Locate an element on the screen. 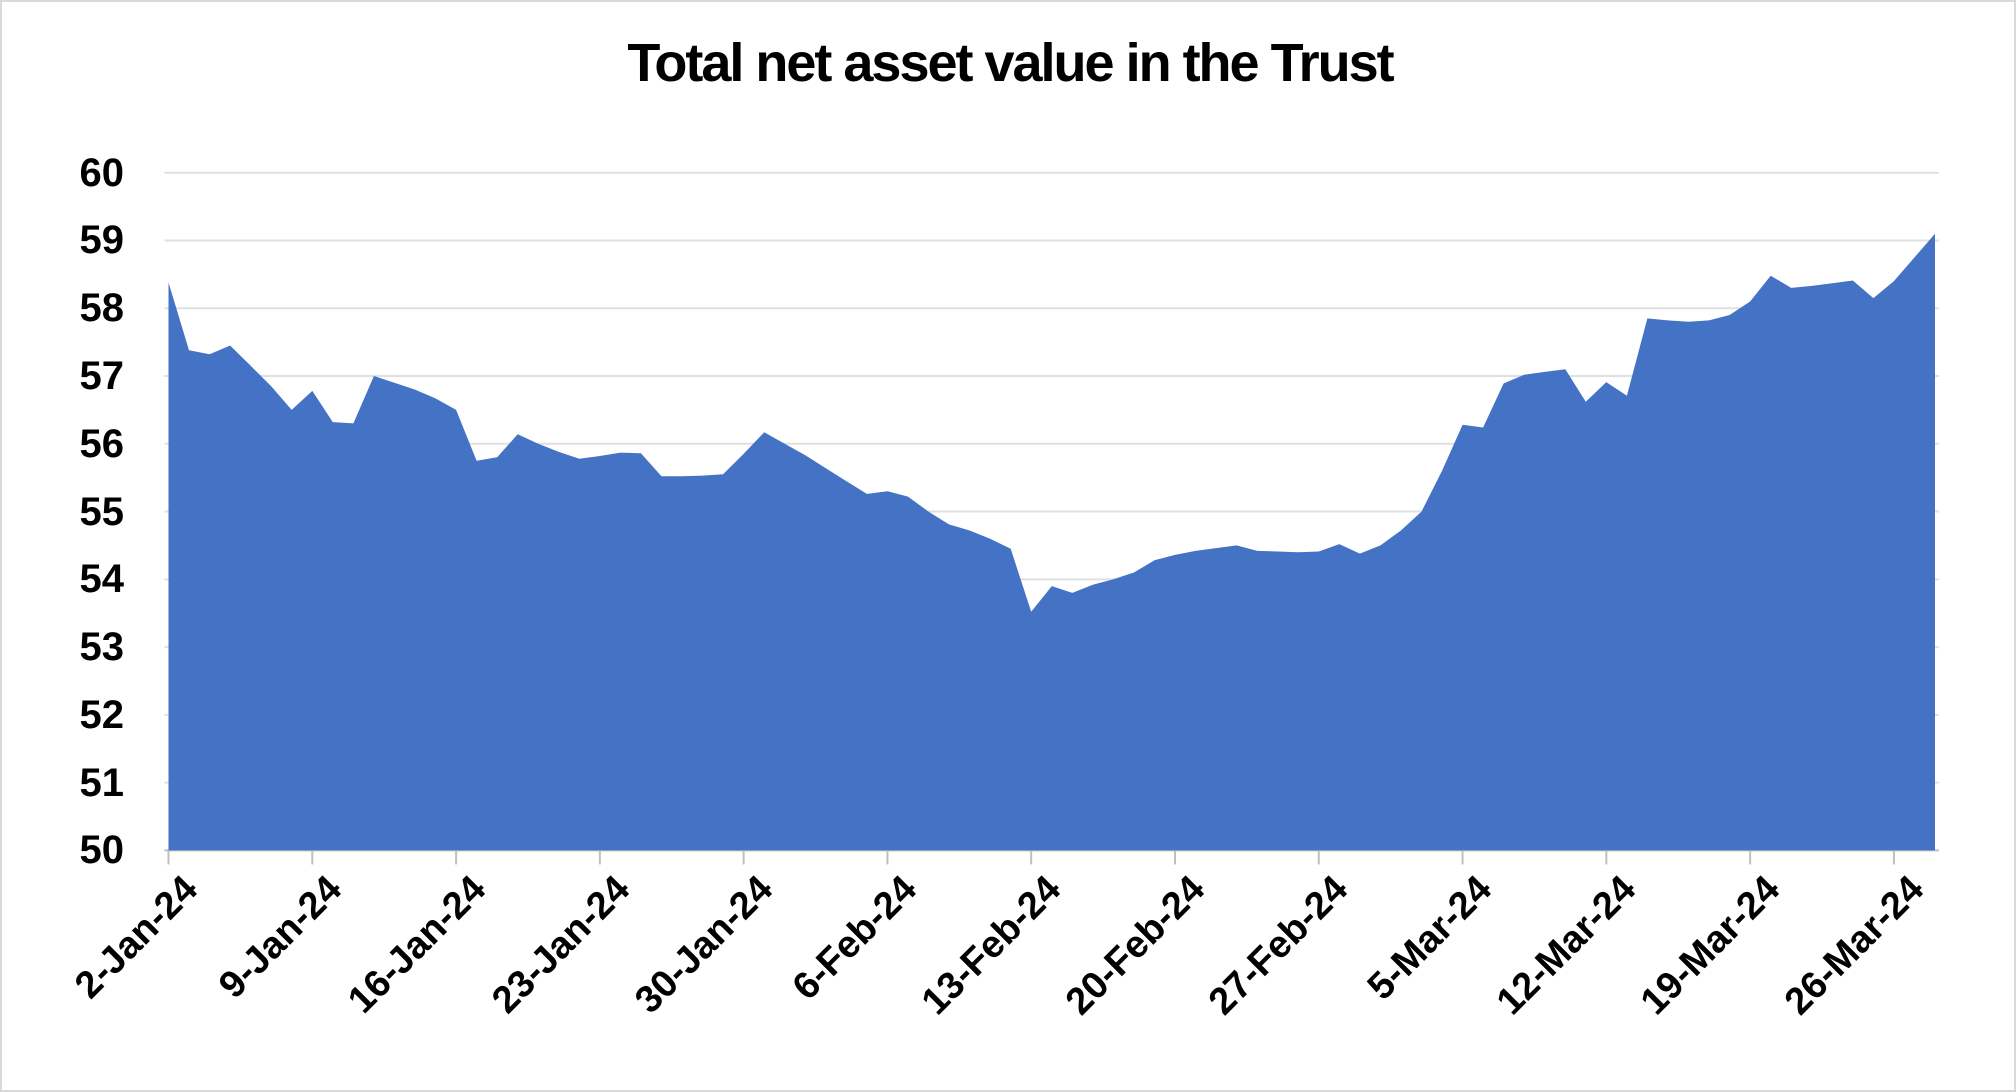 The height and width of the screenshot is (1092, 2016). y-tick-label: 56 is located at coordinates (102, 443).